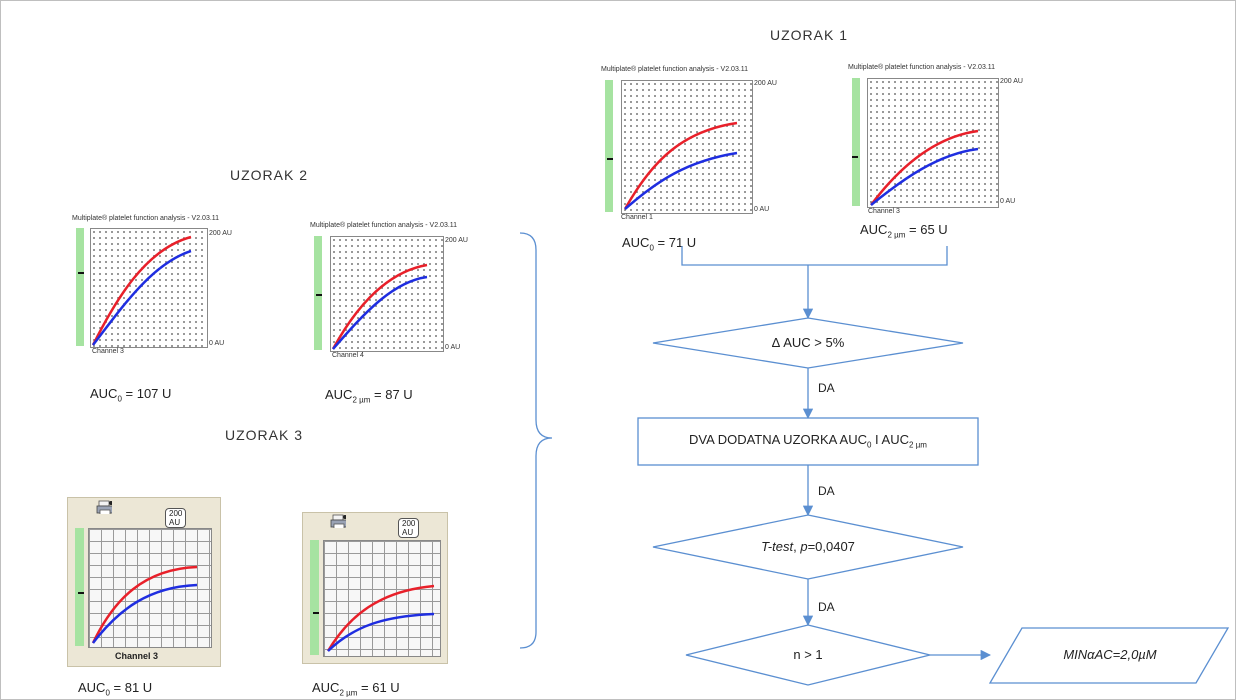 The image size is (1236, 700). What do you see at coordinates (808, 342) in the screenshot?
I see `decision1-text: Δ AUC > 5%` at bounding box center [808, 342].